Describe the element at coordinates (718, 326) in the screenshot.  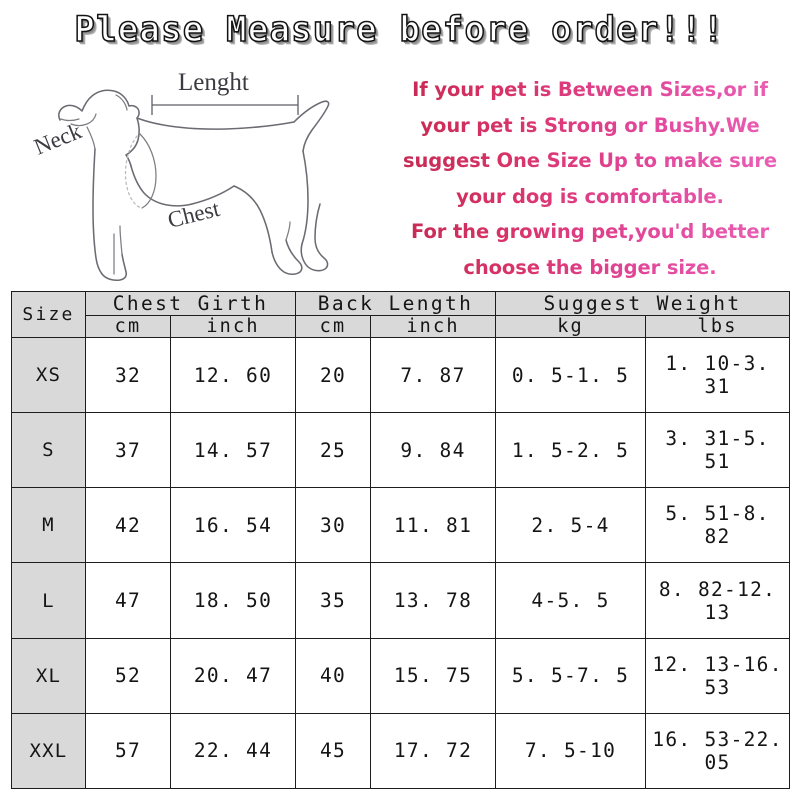
I see `column-header-weight-lbs: lbs` at that location.